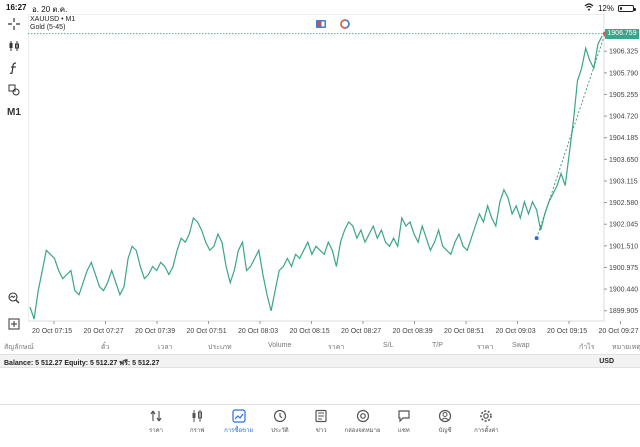 The image size is (640, 447). I want to click on trade-entry-marker, so click(536, 238).